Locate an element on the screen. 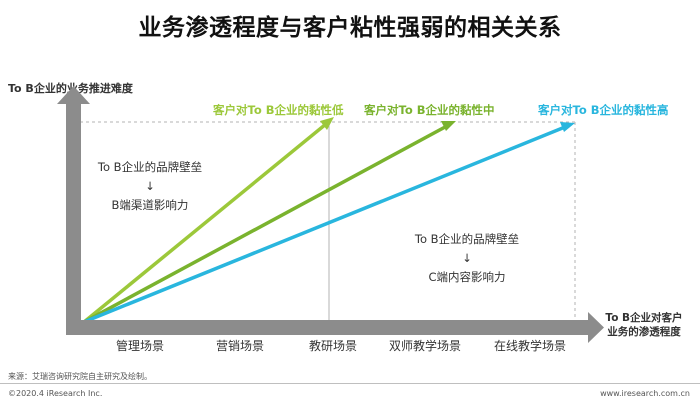  arrowhead-high is located at coordinates (567, 127).